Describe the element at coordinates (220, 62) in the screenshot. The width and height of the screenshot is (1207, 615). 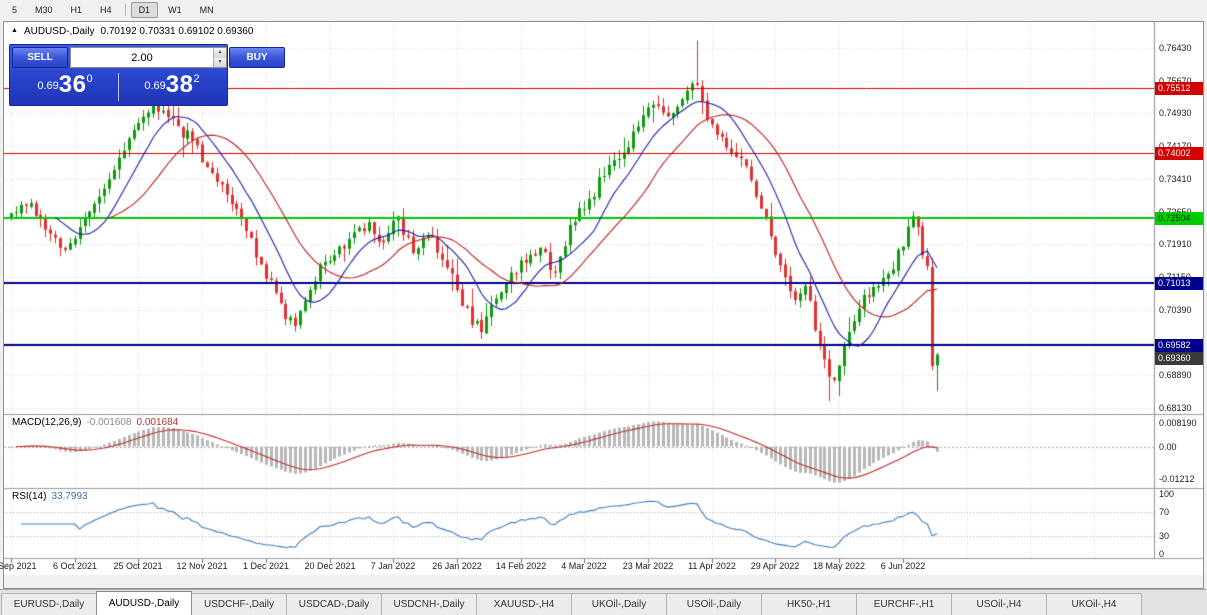
I see `volume-down-icon: ▼` at that location.